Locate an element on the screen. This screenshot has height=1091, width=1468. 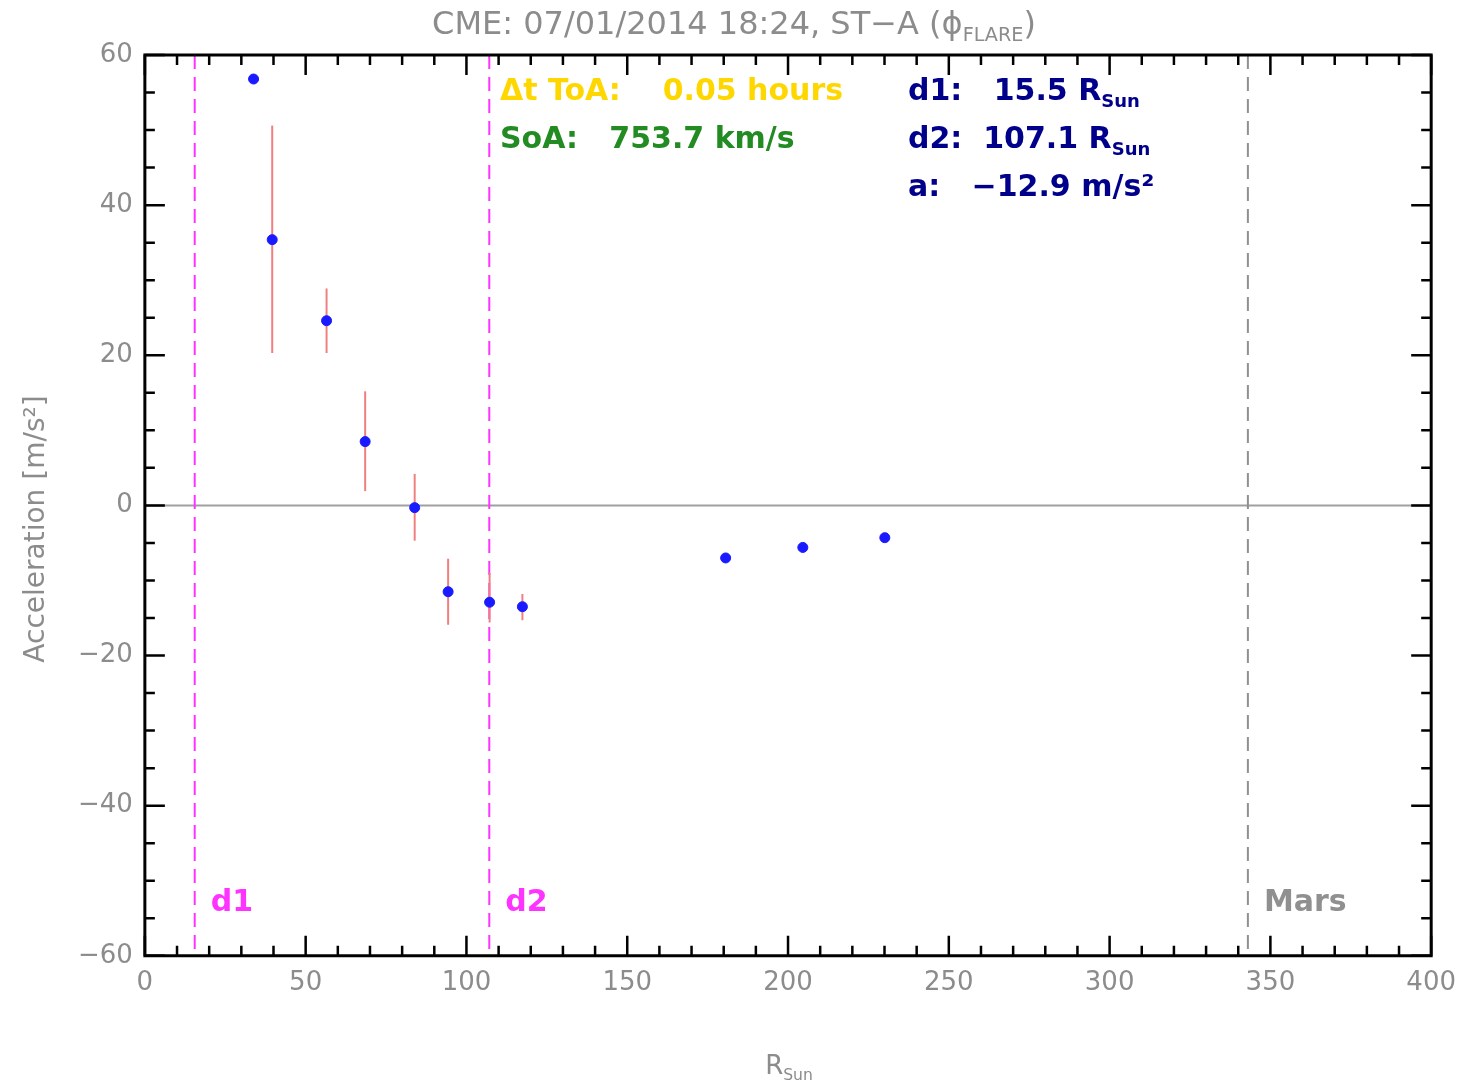
ref-line-label: Mars is located at coordinates (1305, 900).